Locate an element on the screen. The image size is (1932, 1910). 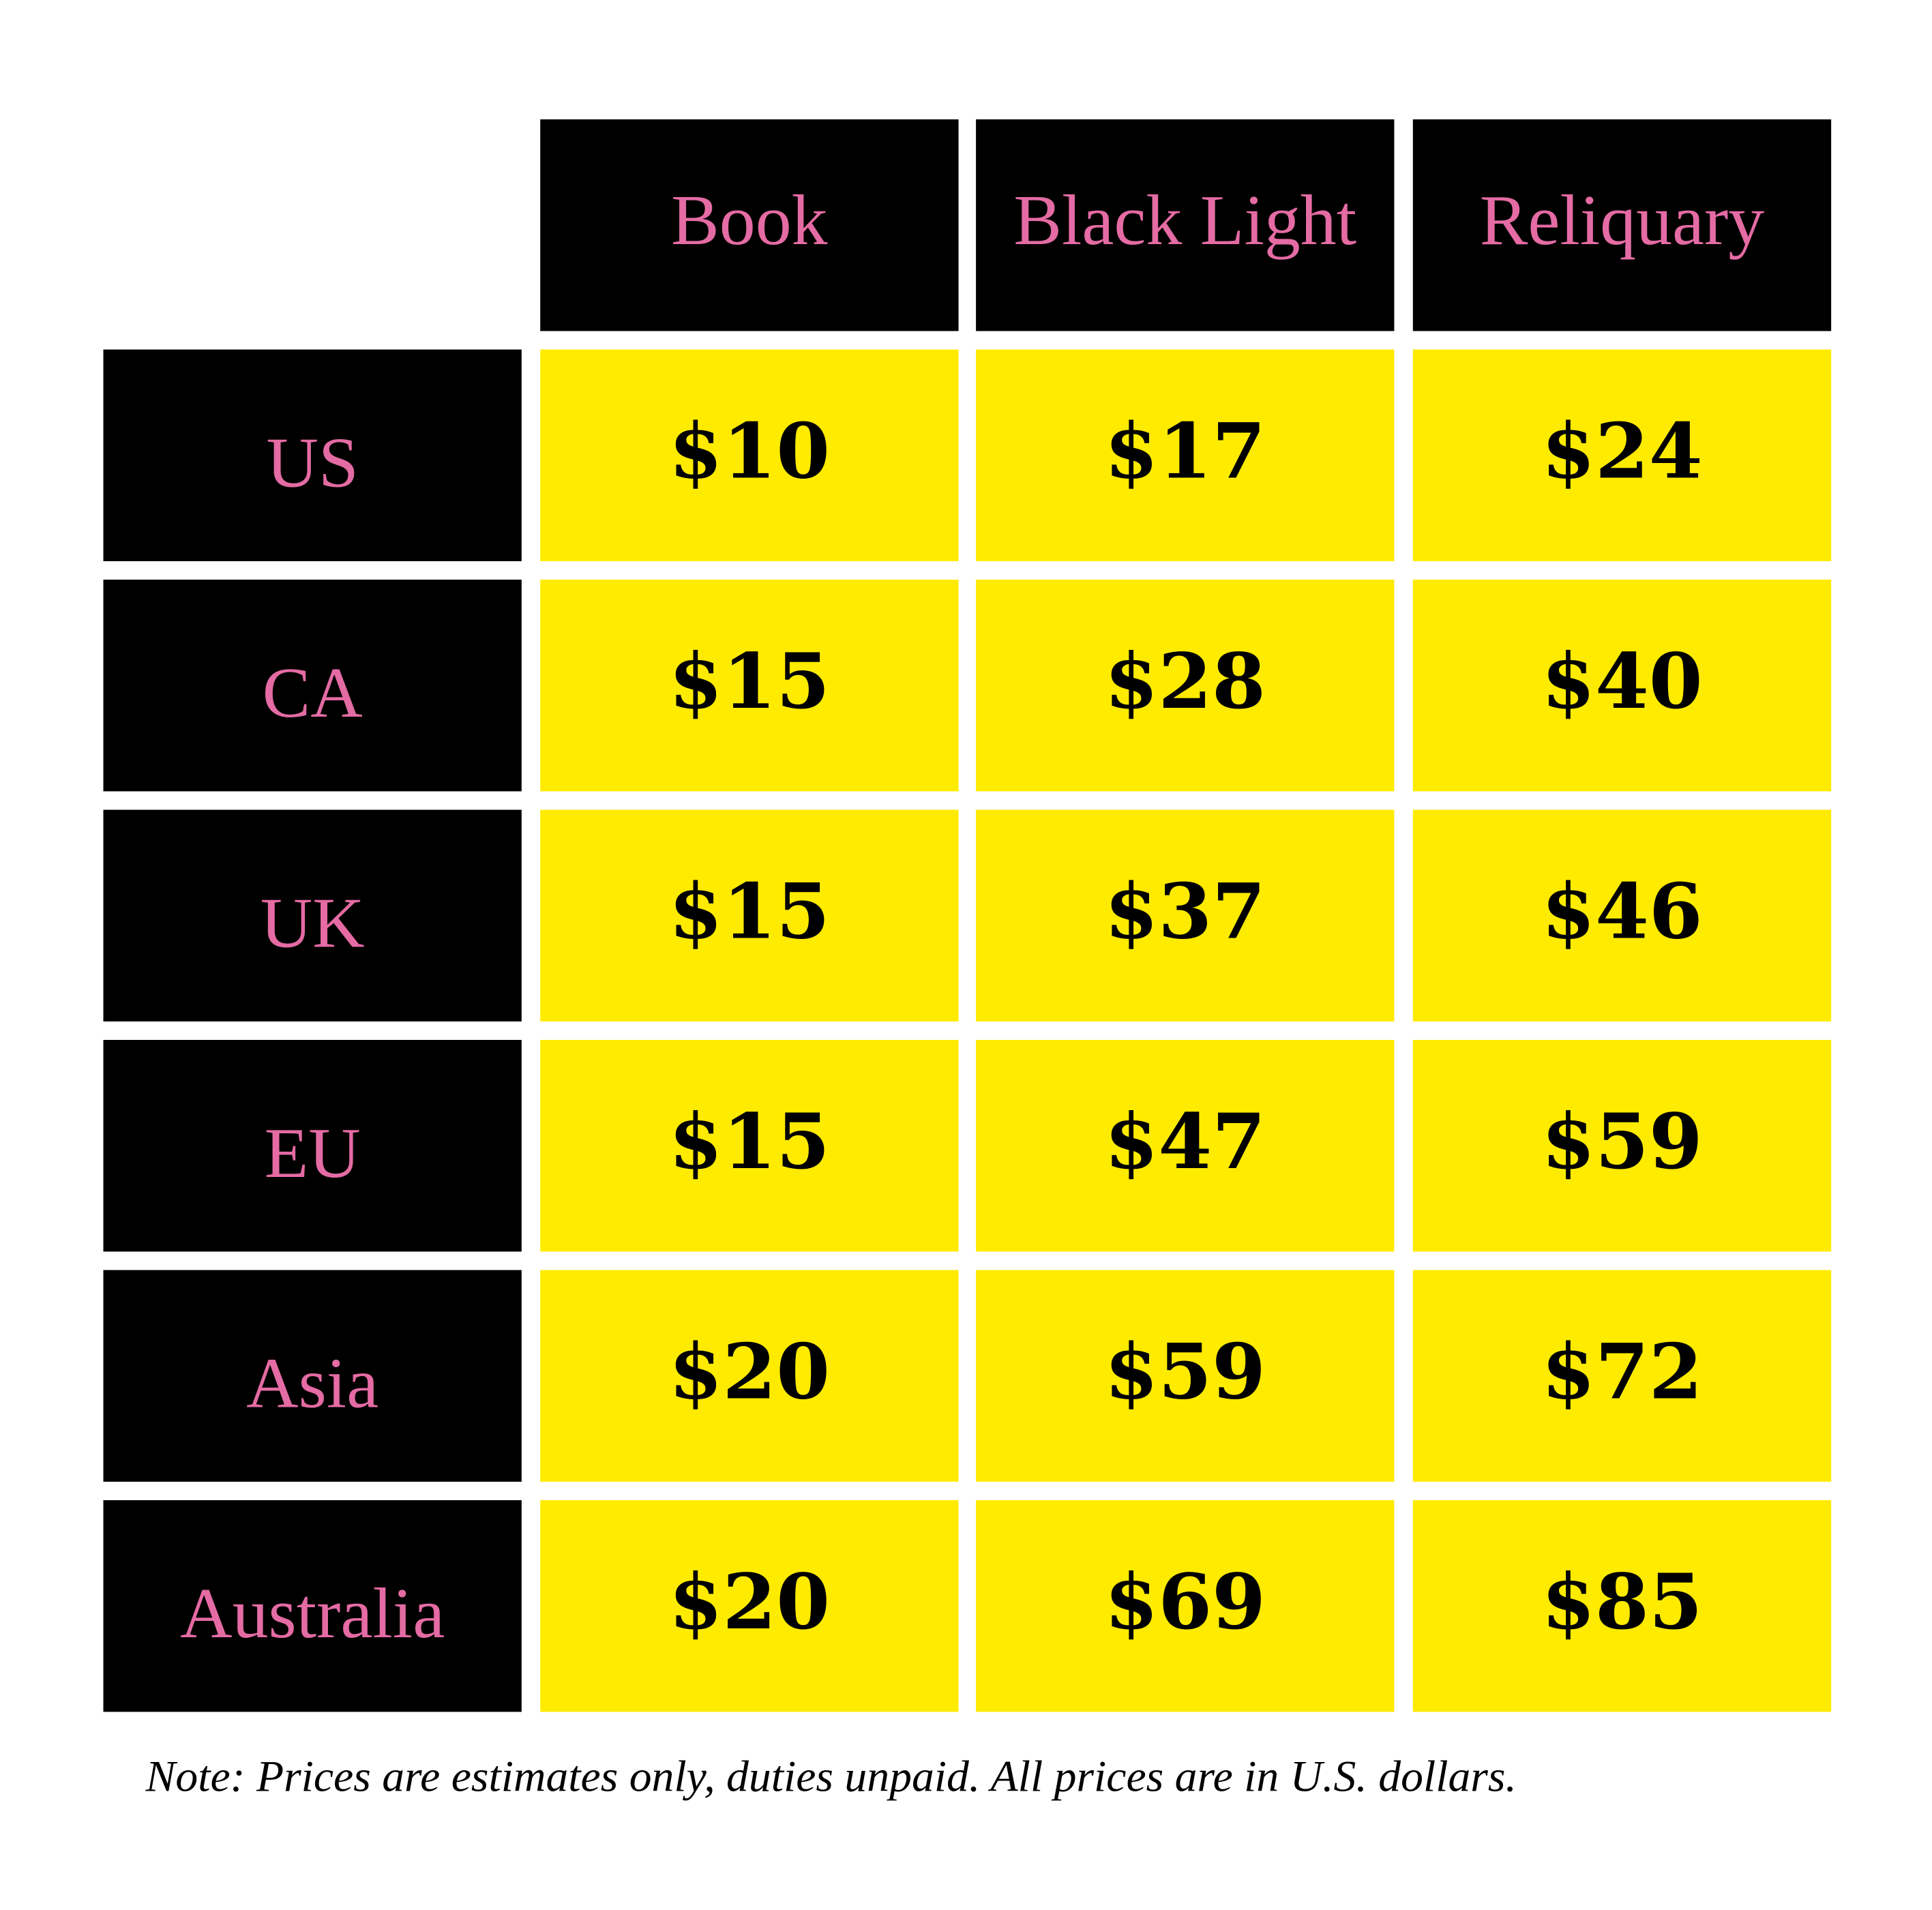
price: $37 is located at coordinates (1185, 911).